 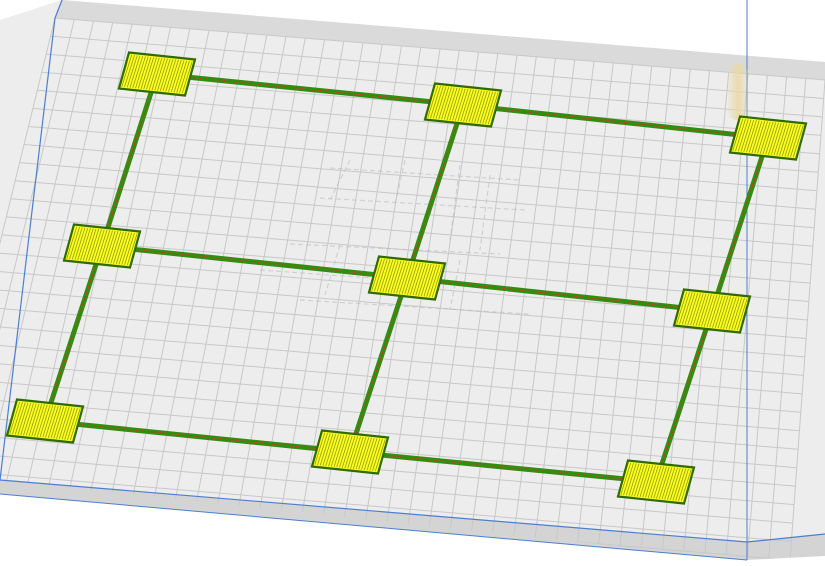 What do you see at coordinates (45, 421) in the screenshot?
I see `pad-r3-c1` at bounding box center [45, 421].